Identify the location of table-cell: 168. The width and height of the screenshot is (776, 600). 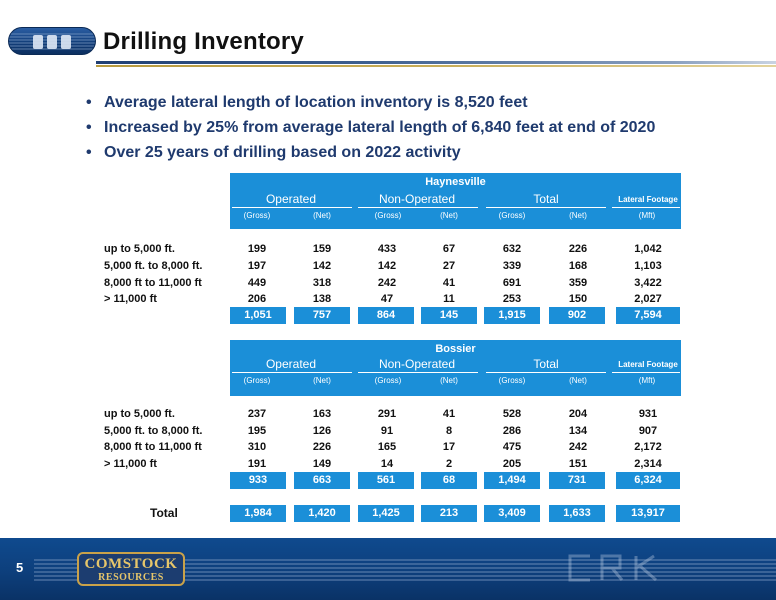
(578, 266).